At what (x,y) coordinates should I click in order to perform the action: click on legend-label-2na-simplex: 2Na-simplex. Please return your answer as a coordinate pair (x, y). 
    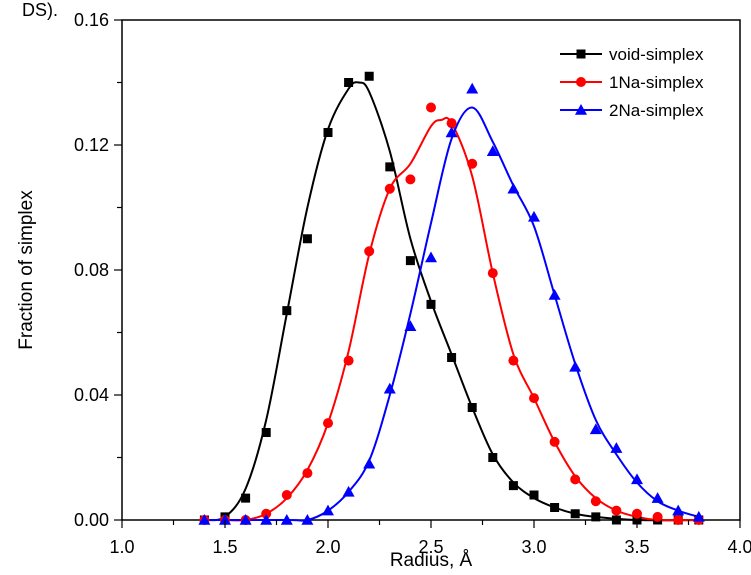
    Looking at the image, I should click on (656, 110).